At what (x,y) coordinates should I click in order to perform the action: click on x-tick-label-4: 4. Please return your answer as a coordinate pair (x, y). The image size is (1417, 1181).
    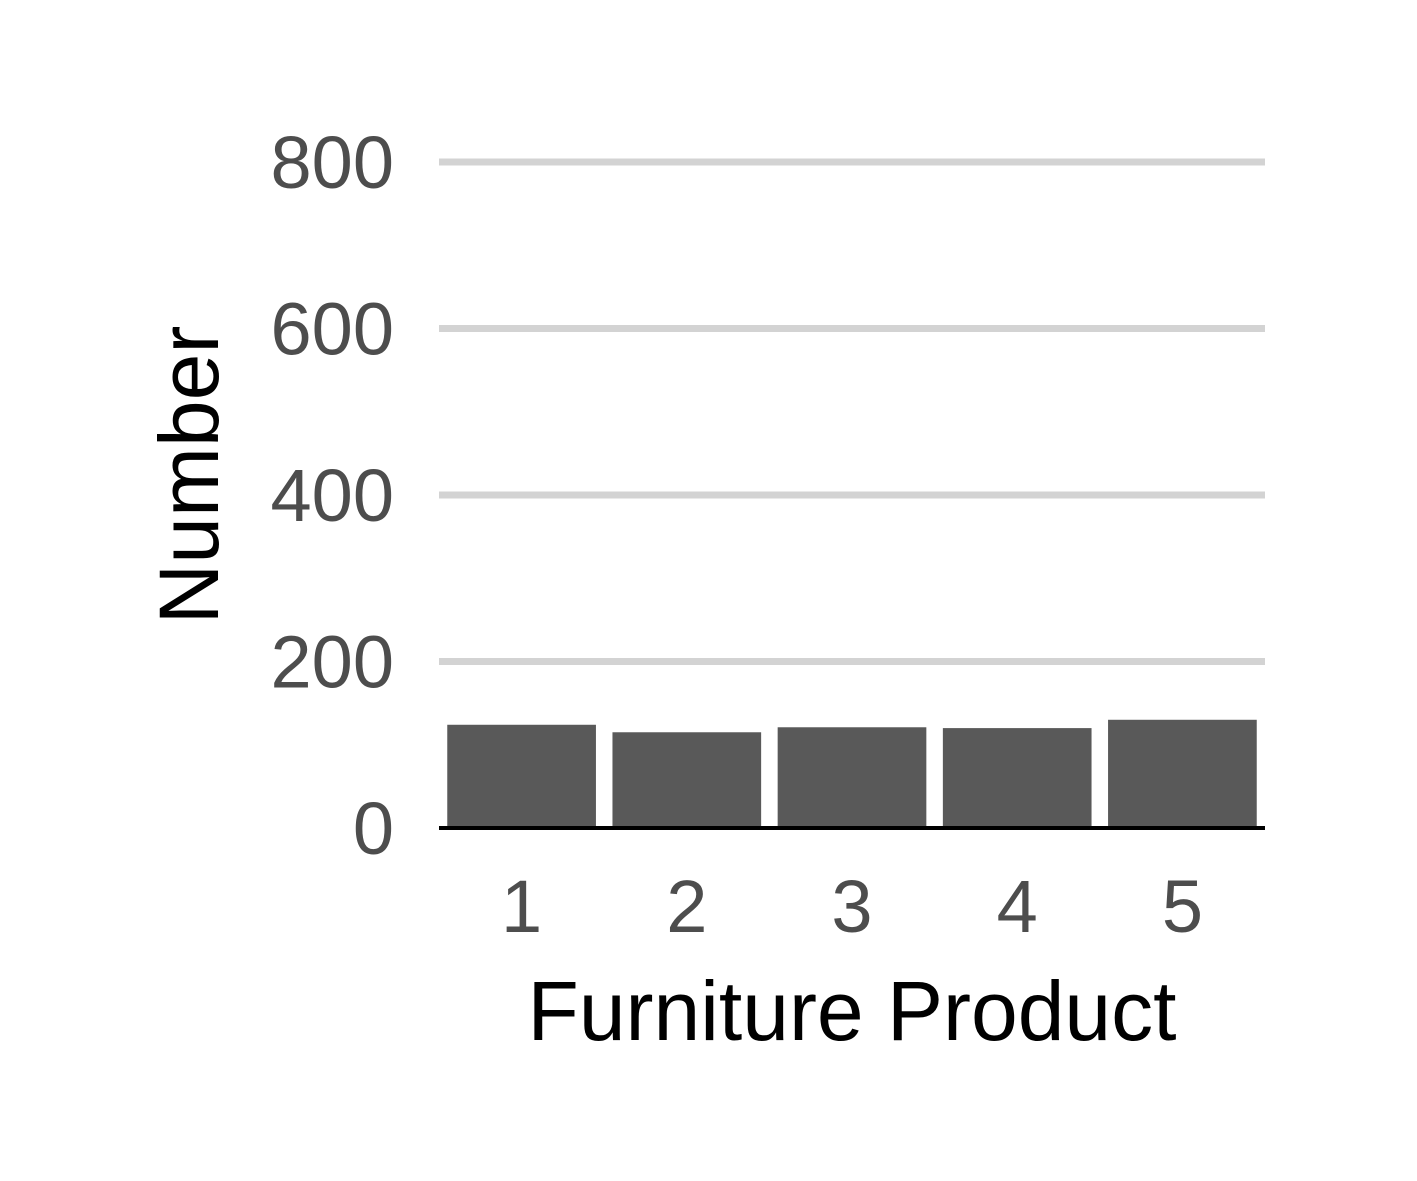
    Looking at the image, I should click on (1017, 906).